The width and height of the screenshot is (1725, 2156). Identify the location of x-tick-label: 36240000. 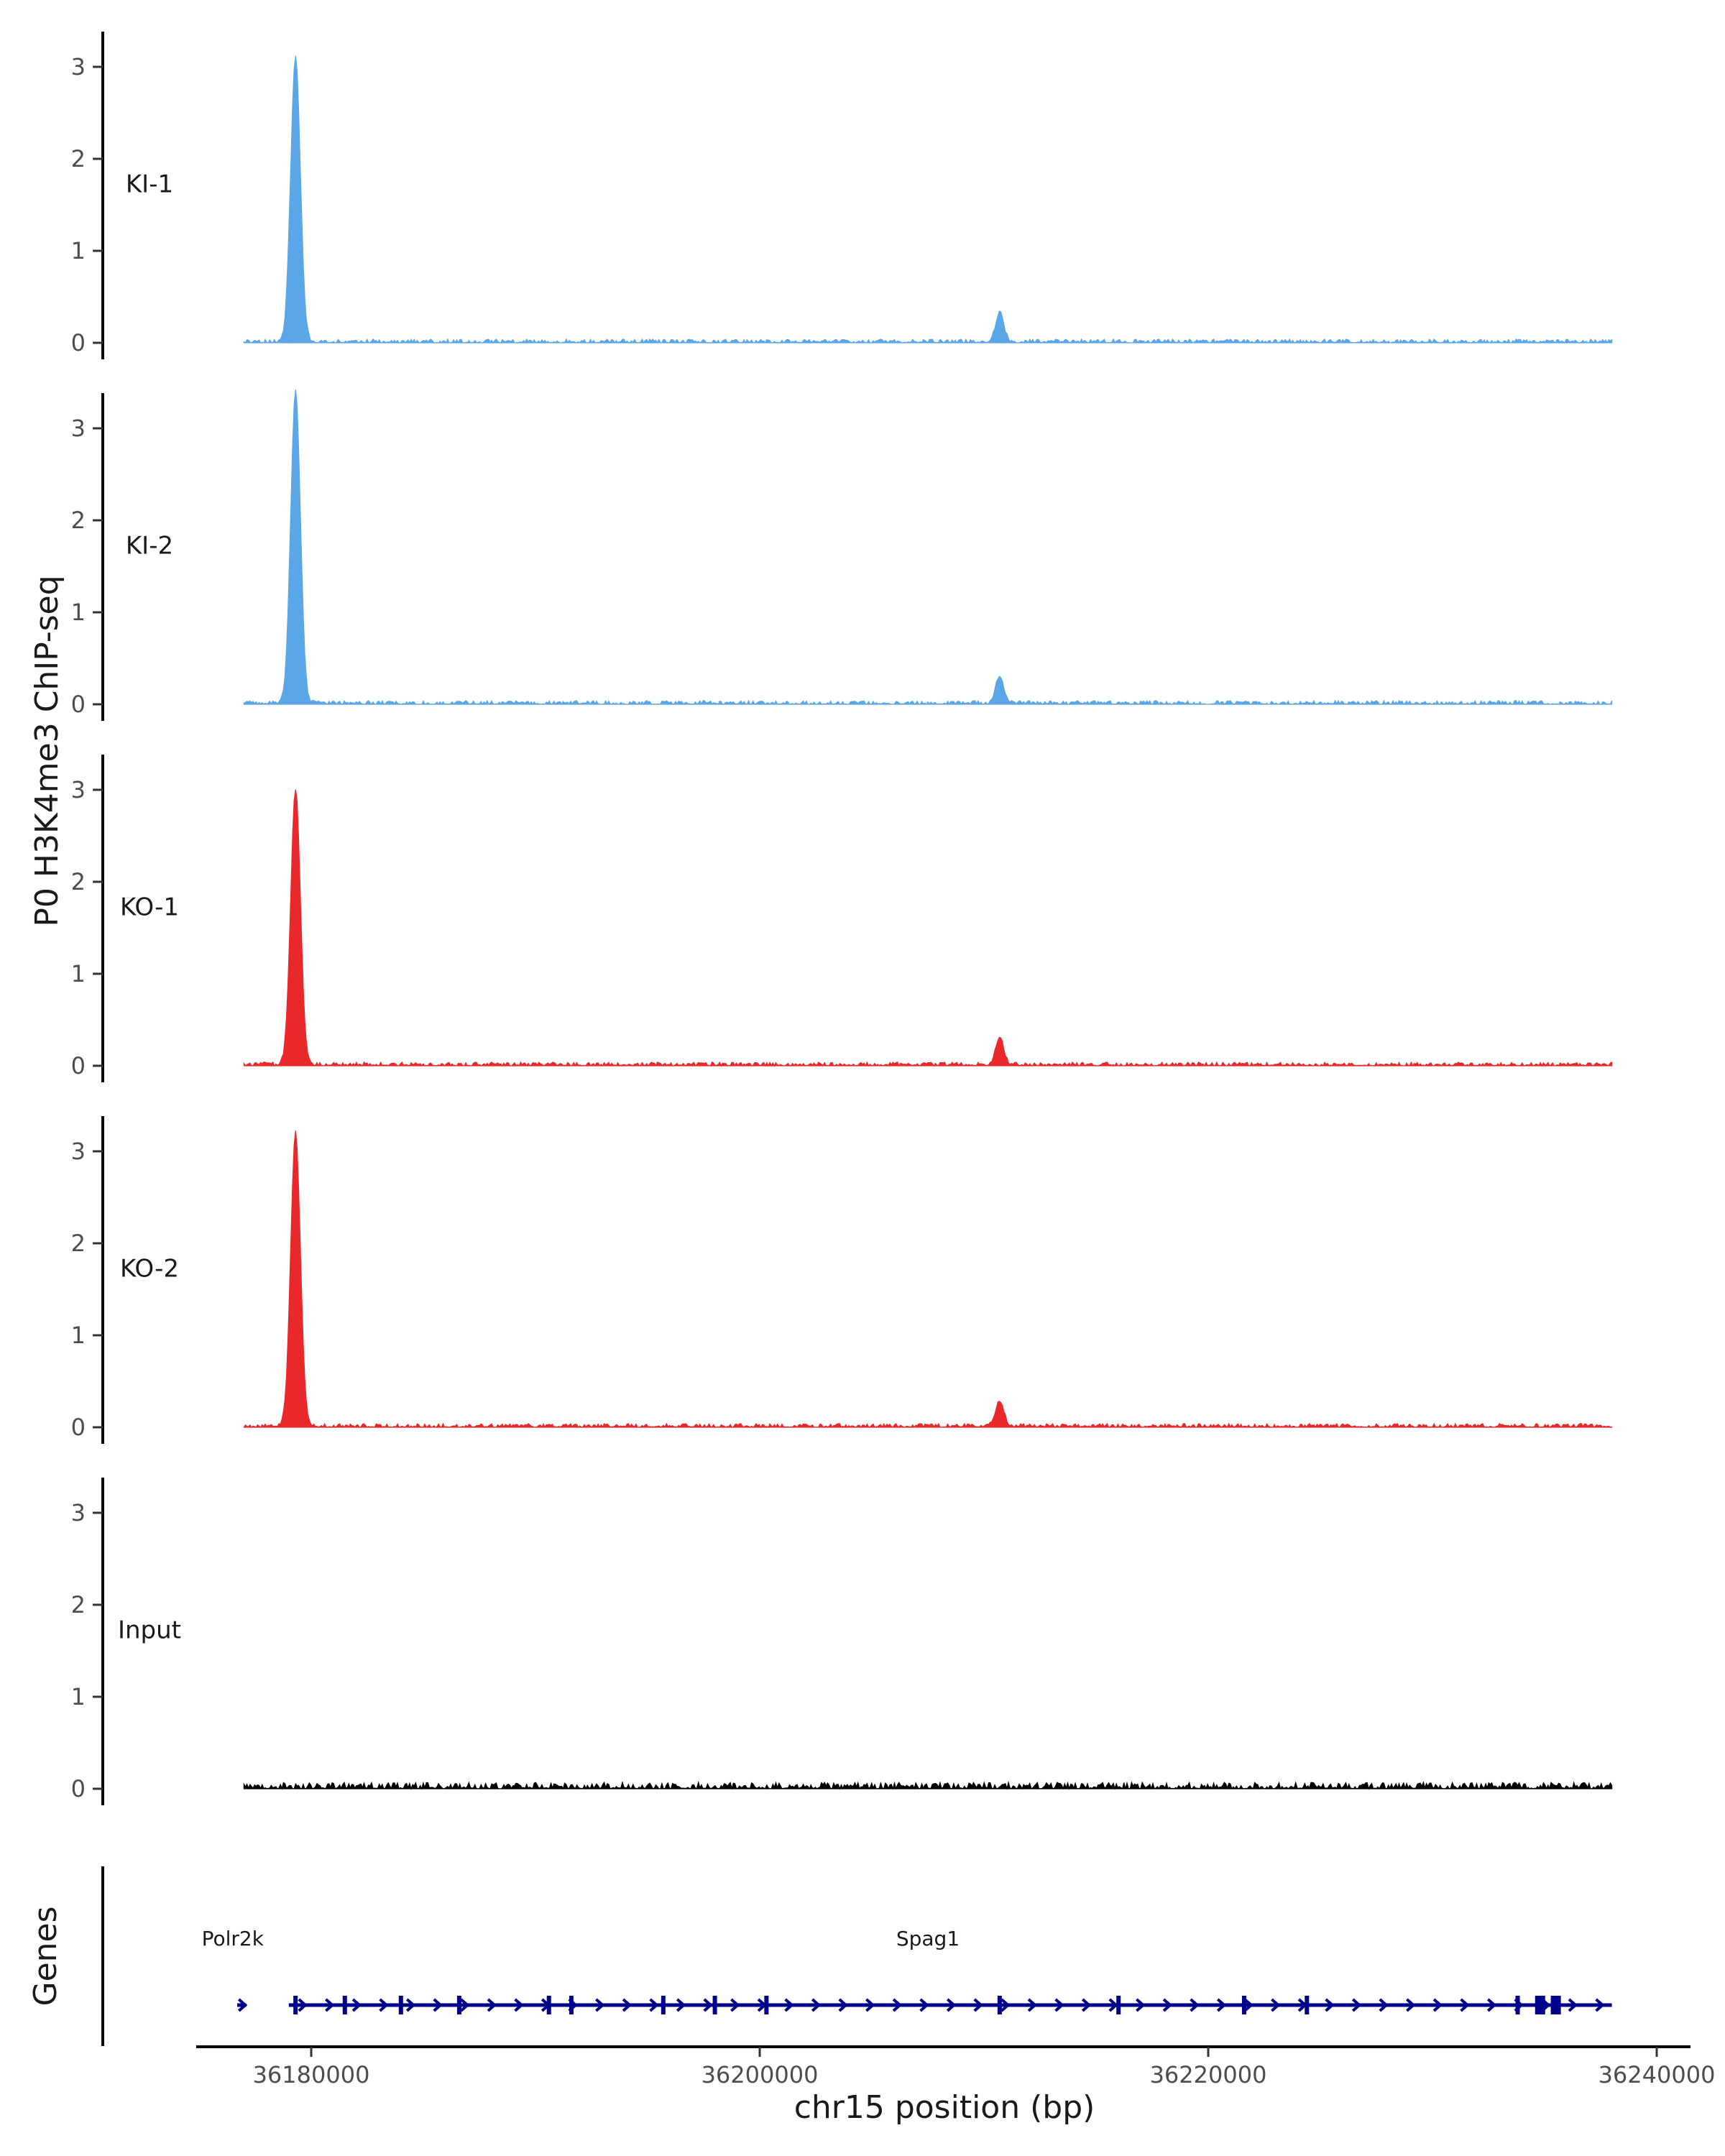
(1657, 2074).